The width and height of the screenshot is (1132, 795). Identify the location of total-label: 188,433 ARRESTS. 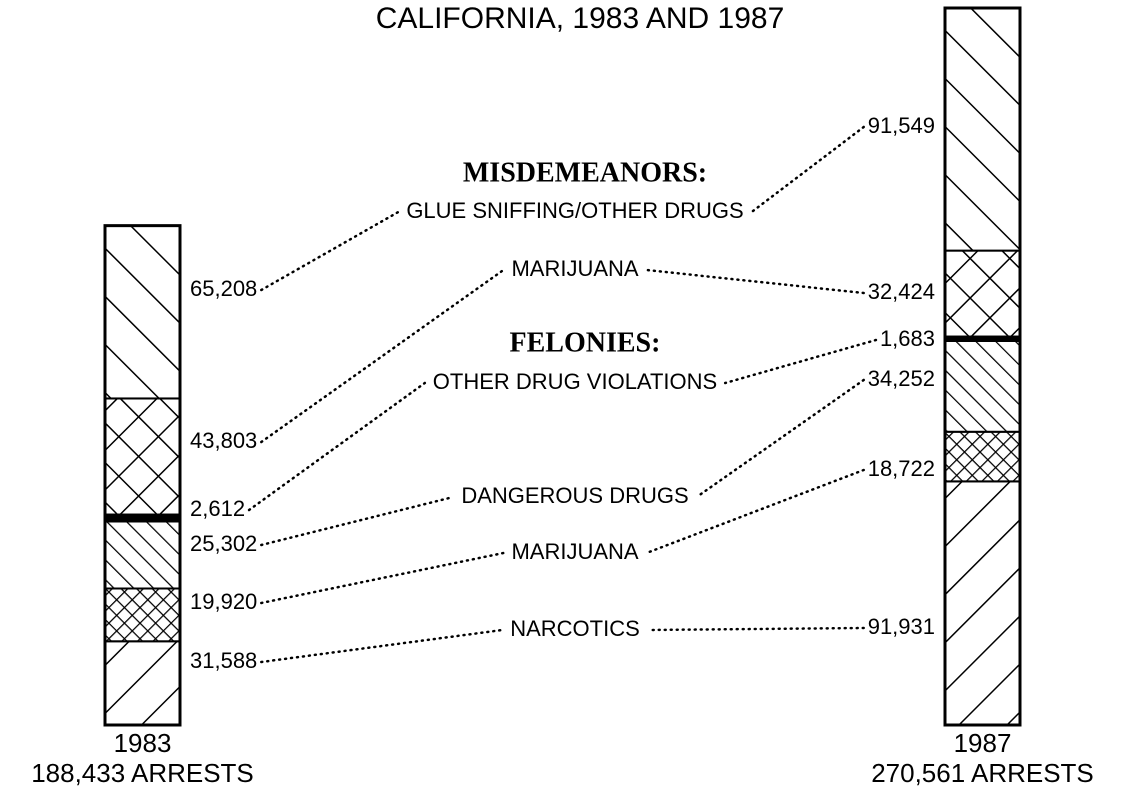
(142, 773).